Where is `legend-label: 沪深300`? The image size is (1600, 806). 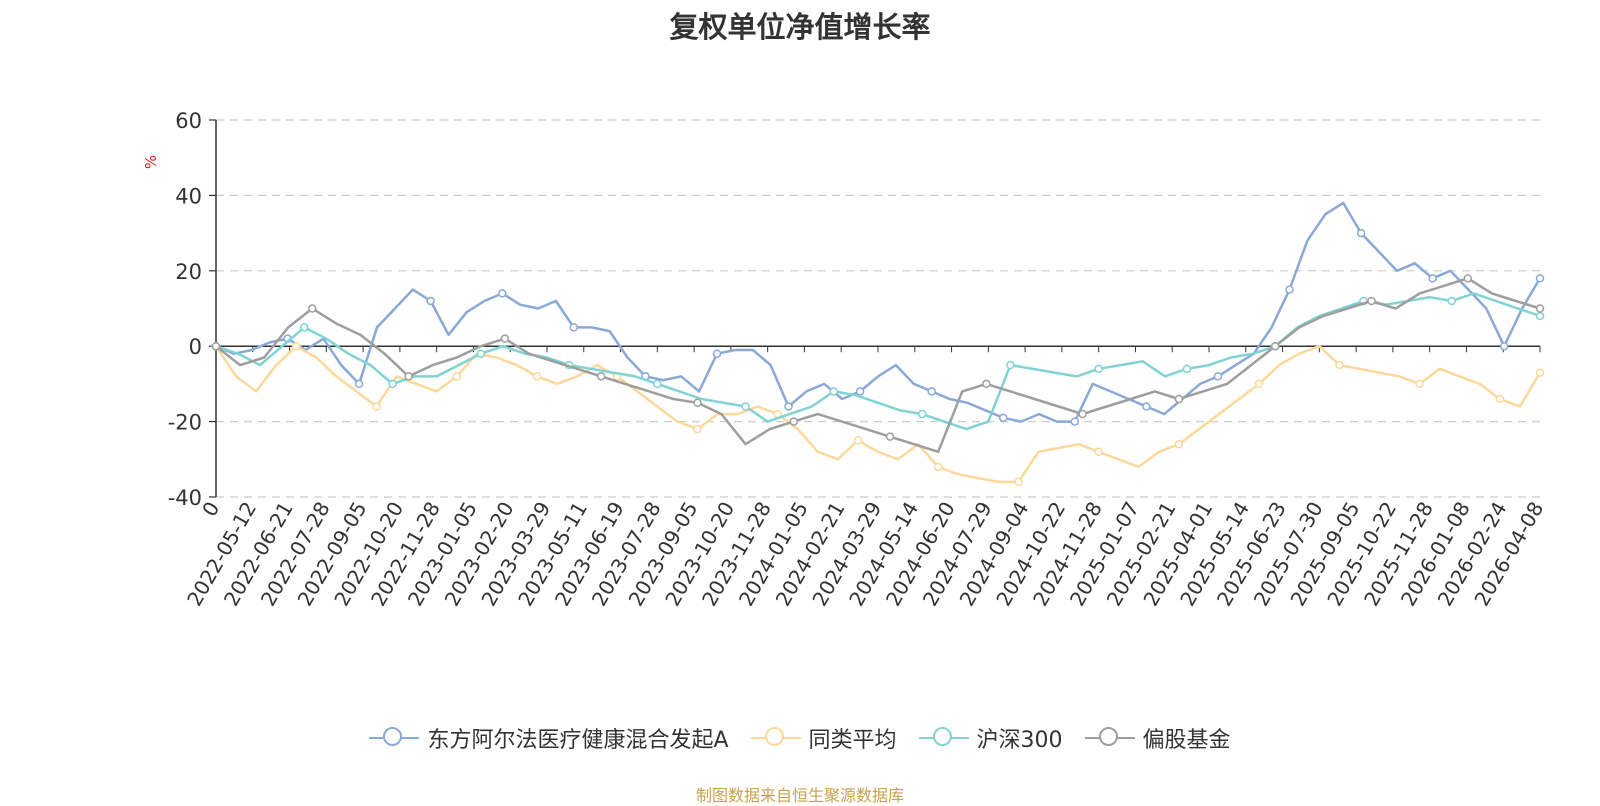 legend-label: 沪深300 is located at coordinates (1019, 740).